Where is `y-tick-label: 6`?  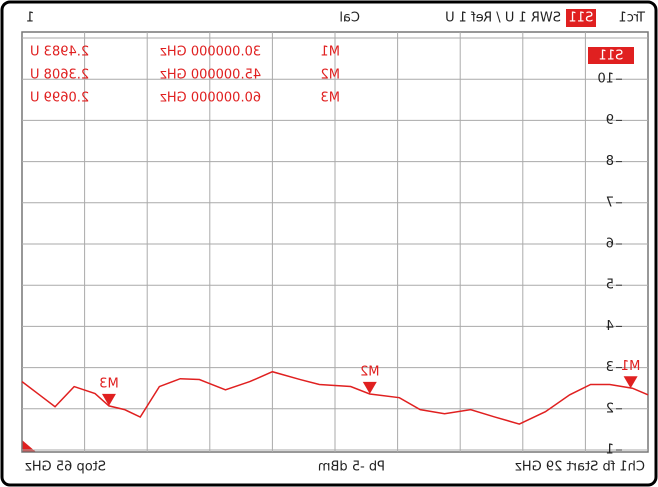 y-tick-label: 6 is located at coordinates (610, 244).